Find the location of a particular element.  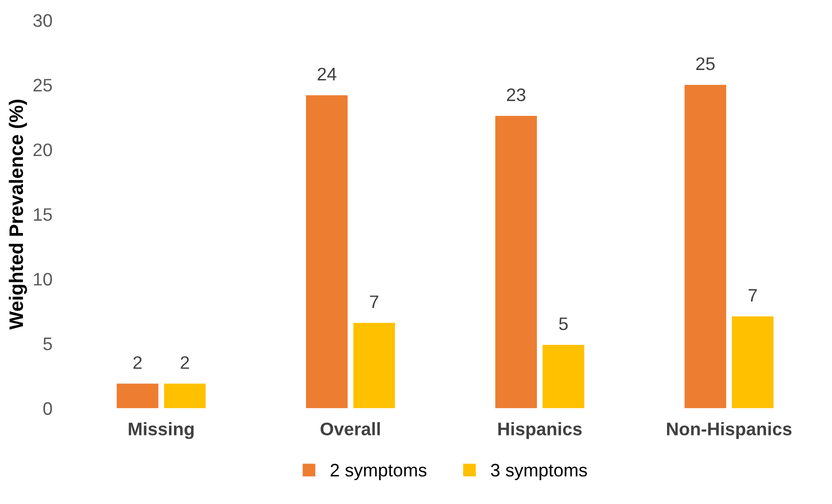

y-tick-label: 15 is located at coordinates (43, 214).